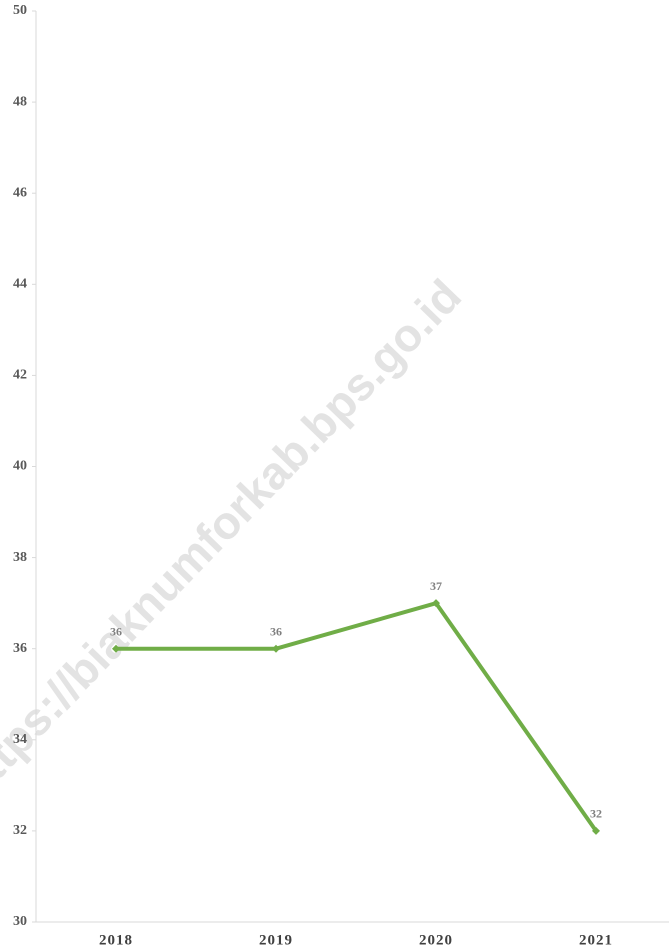 The width and height of the screenshot is (669, 950). I want to click on y-tick-label: 32, so click(20, 830).